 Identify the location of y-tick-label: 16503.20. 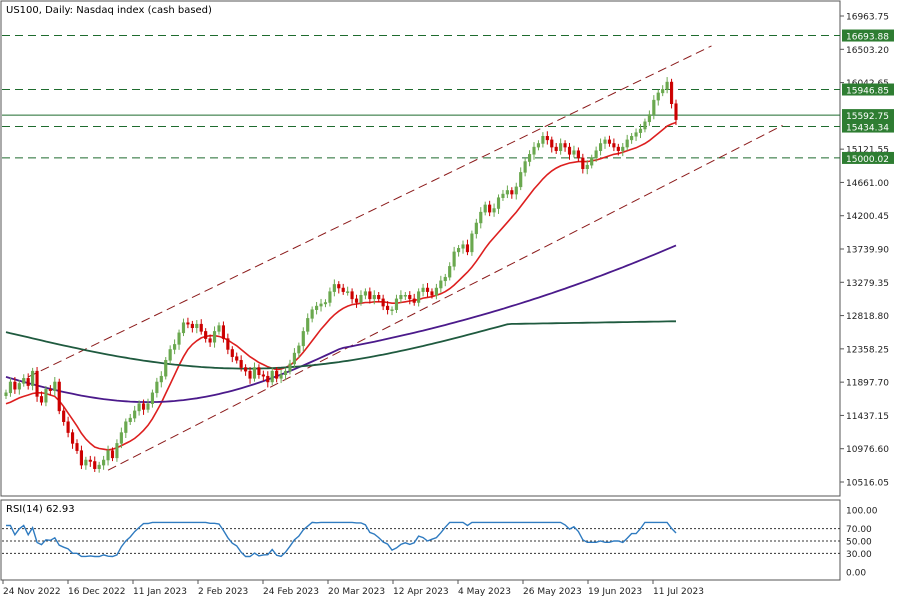
(867, 51).